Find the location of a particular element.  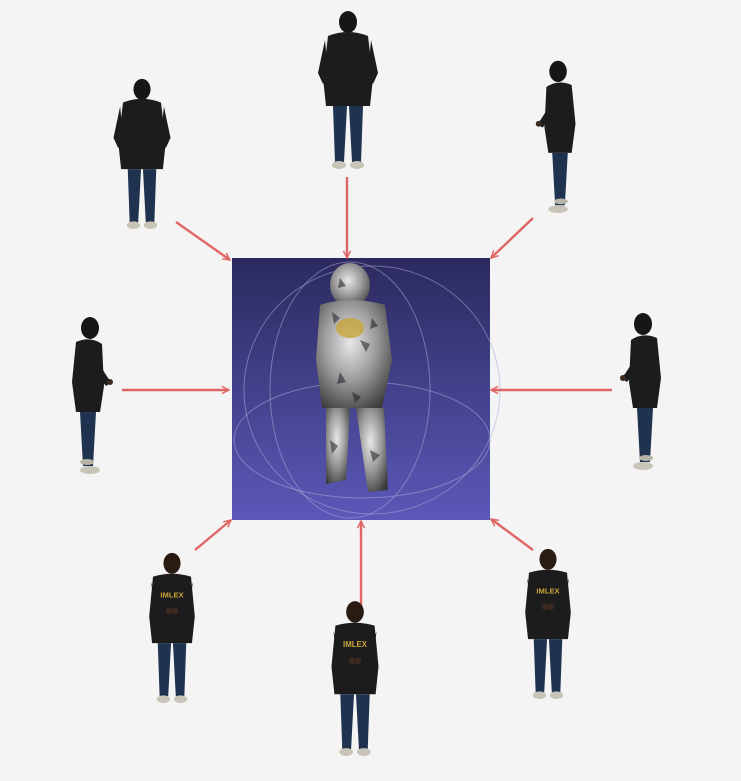

mesh-figure is located at coordinates (354, 377).